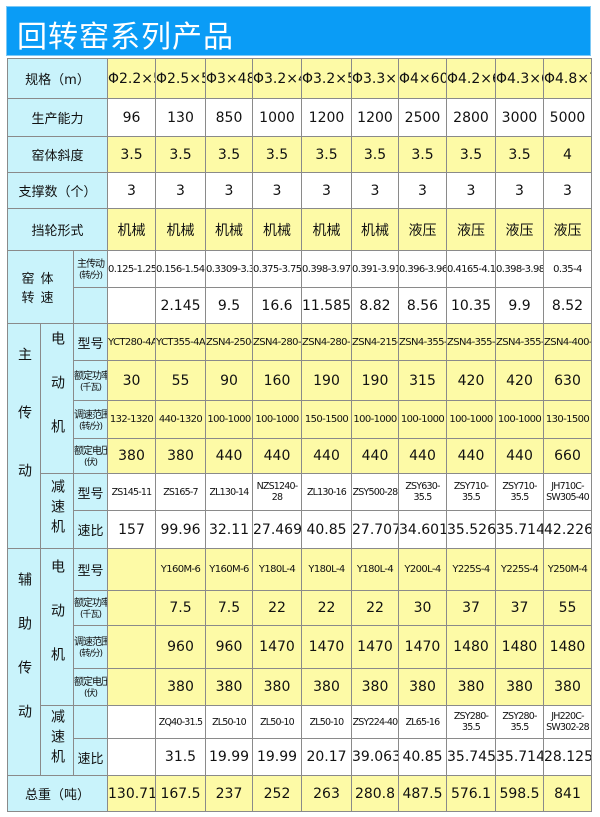 The height and width of the screenshot is (817, 600). I want to click on label-aux-motor: 电动机, so click(57, 627).